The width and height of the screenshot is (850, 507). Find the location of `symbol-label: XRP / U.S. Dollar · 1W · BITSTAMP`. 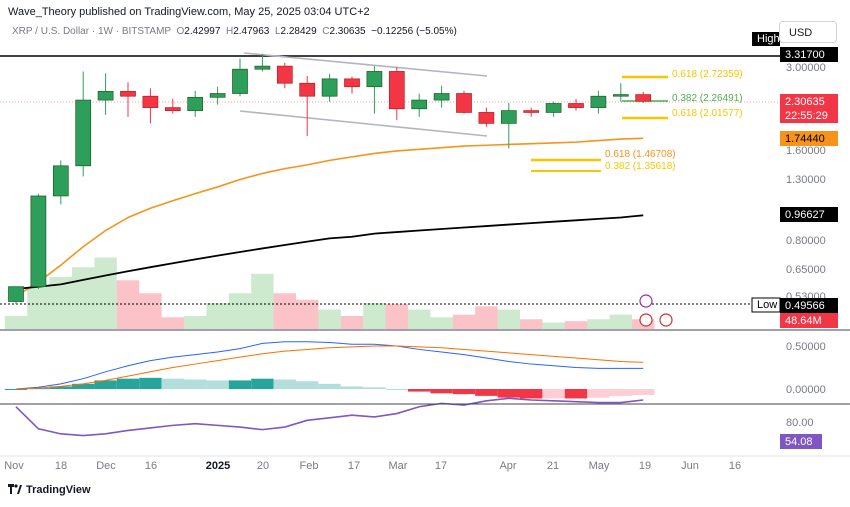

symbol-label: XRP / U.S. Dollar · 1W · BITSTAMP is located at coordinates (91, 31).